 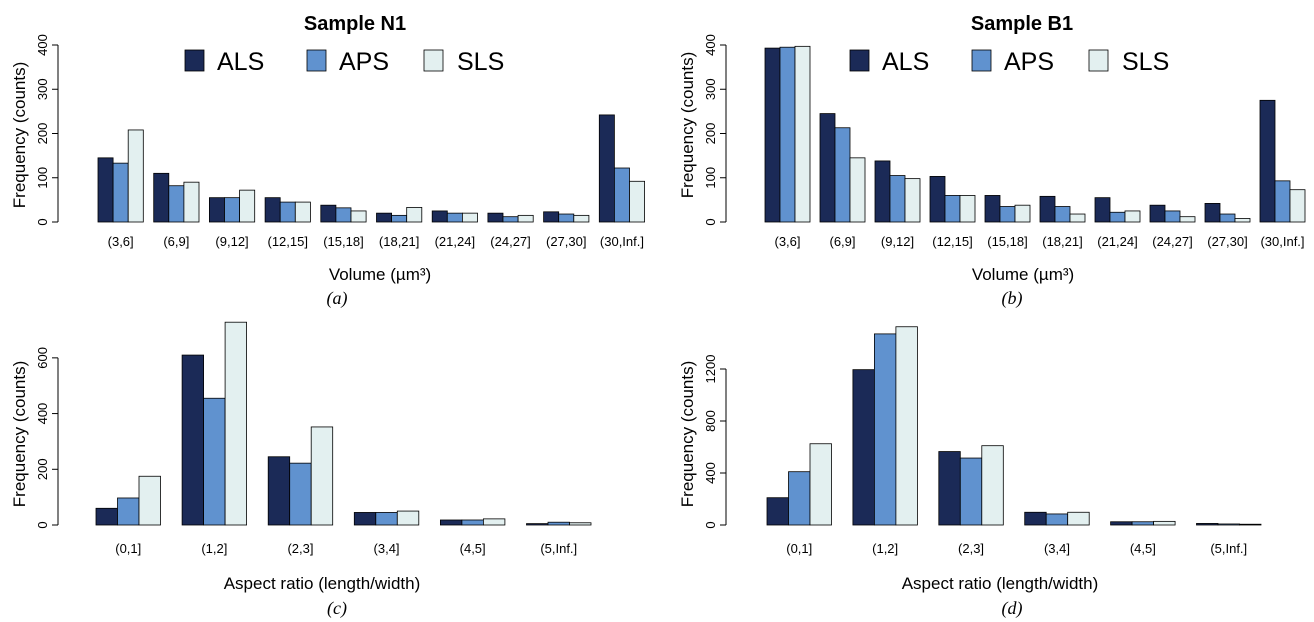 What do you see at coordinates (214, 548) in the screenshot?
I see `x-tick-label: (1,2]` at bounding box center [214, 548].